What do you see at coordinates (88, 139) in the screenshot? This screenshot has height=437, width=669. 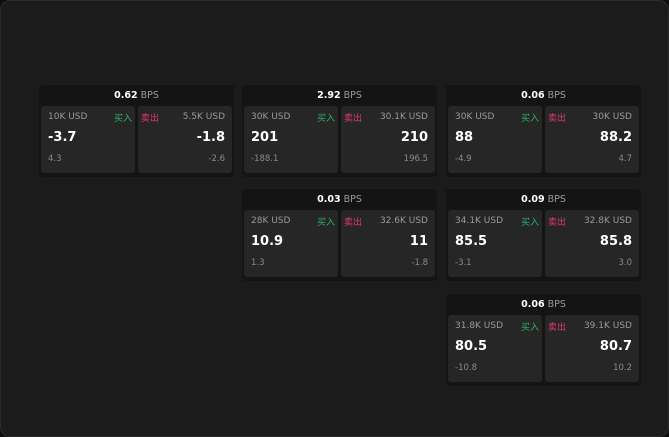 I see `buy-quote-button: 10K USD 买入 -3.7 4.3` at bounding box center [88, 139].